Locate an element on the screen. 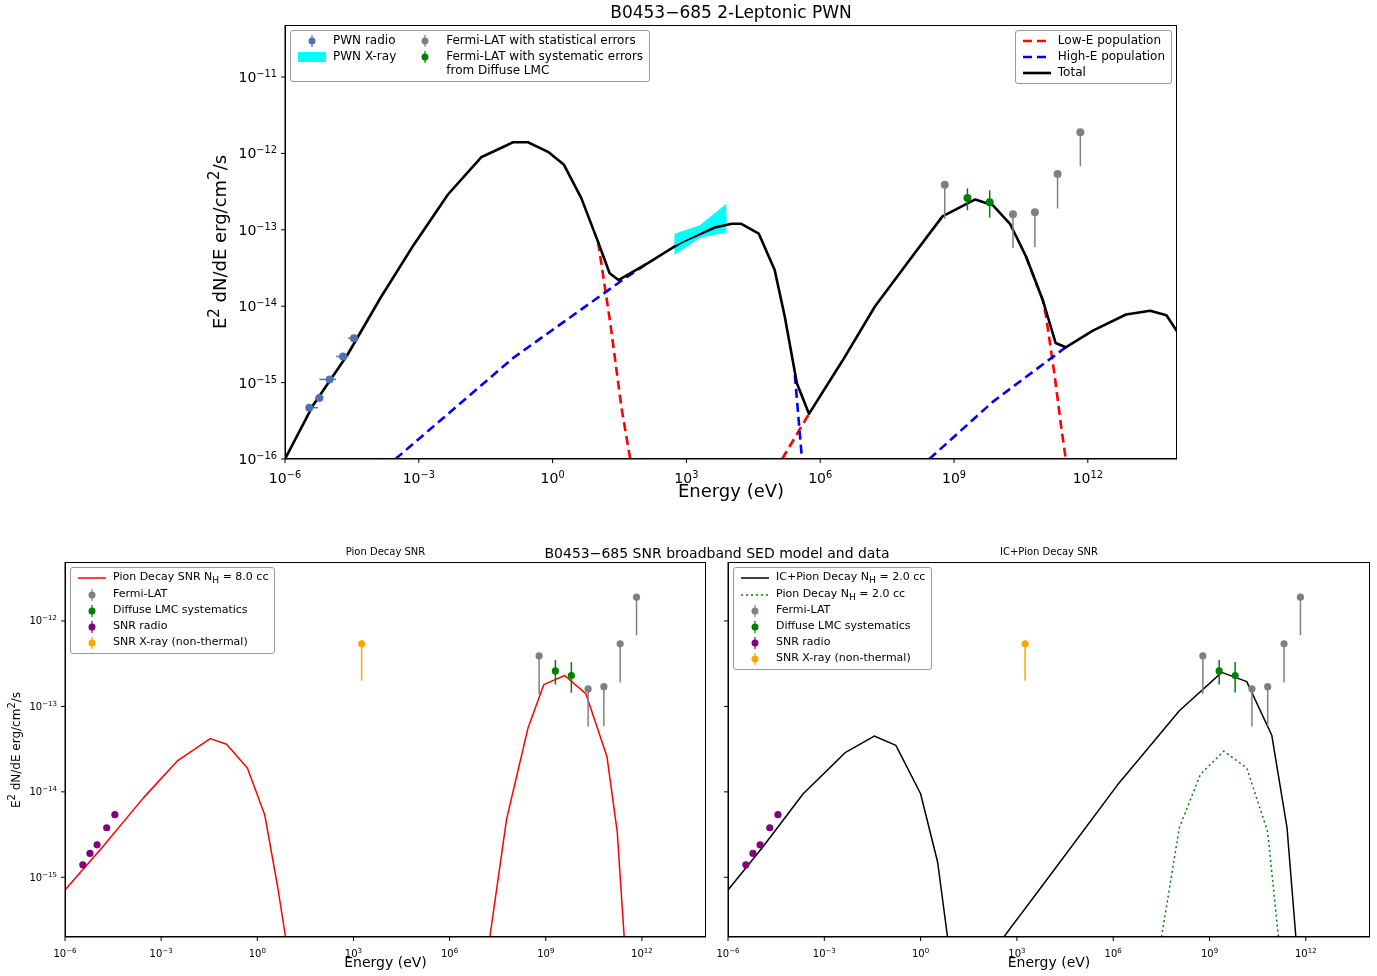 The image size is (1377, 976). legend-label: High-E population is located at coordinates (1111, 56).